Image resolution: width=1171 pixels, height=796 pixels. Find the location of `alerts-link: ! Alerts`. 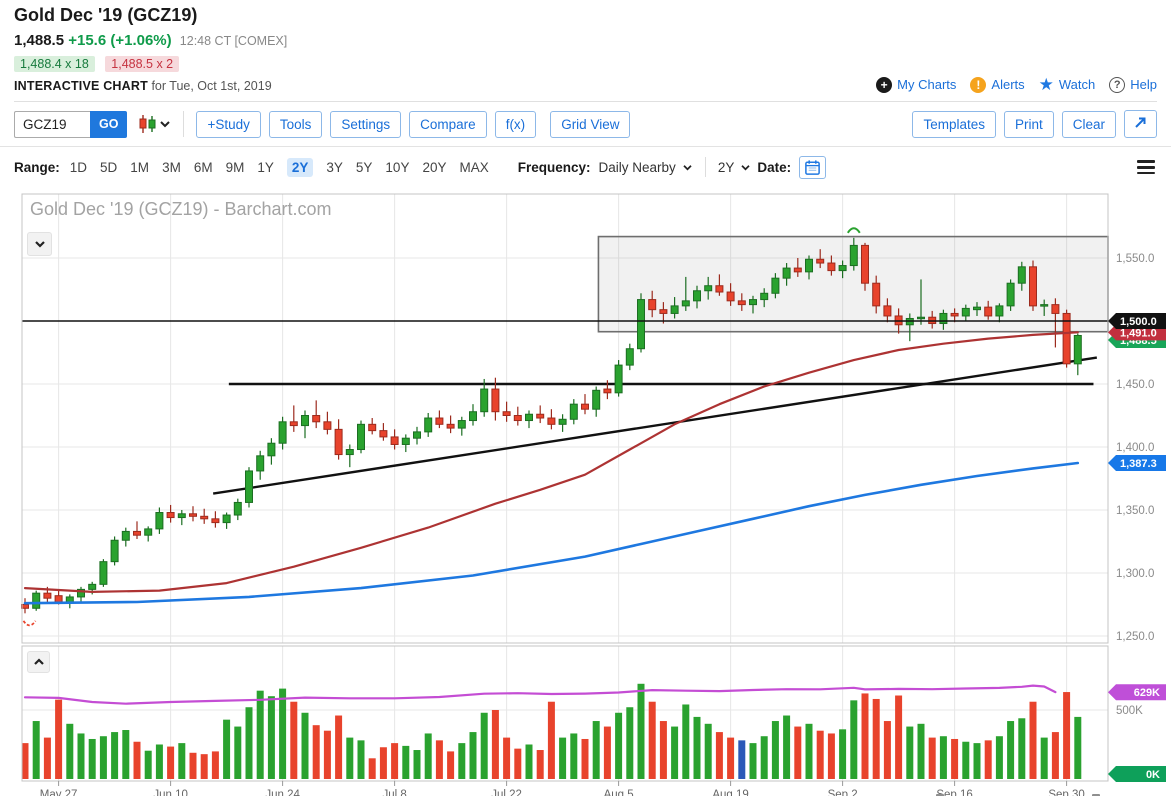

alerts-link: ! Alerts is located at coordinates (997, 84).